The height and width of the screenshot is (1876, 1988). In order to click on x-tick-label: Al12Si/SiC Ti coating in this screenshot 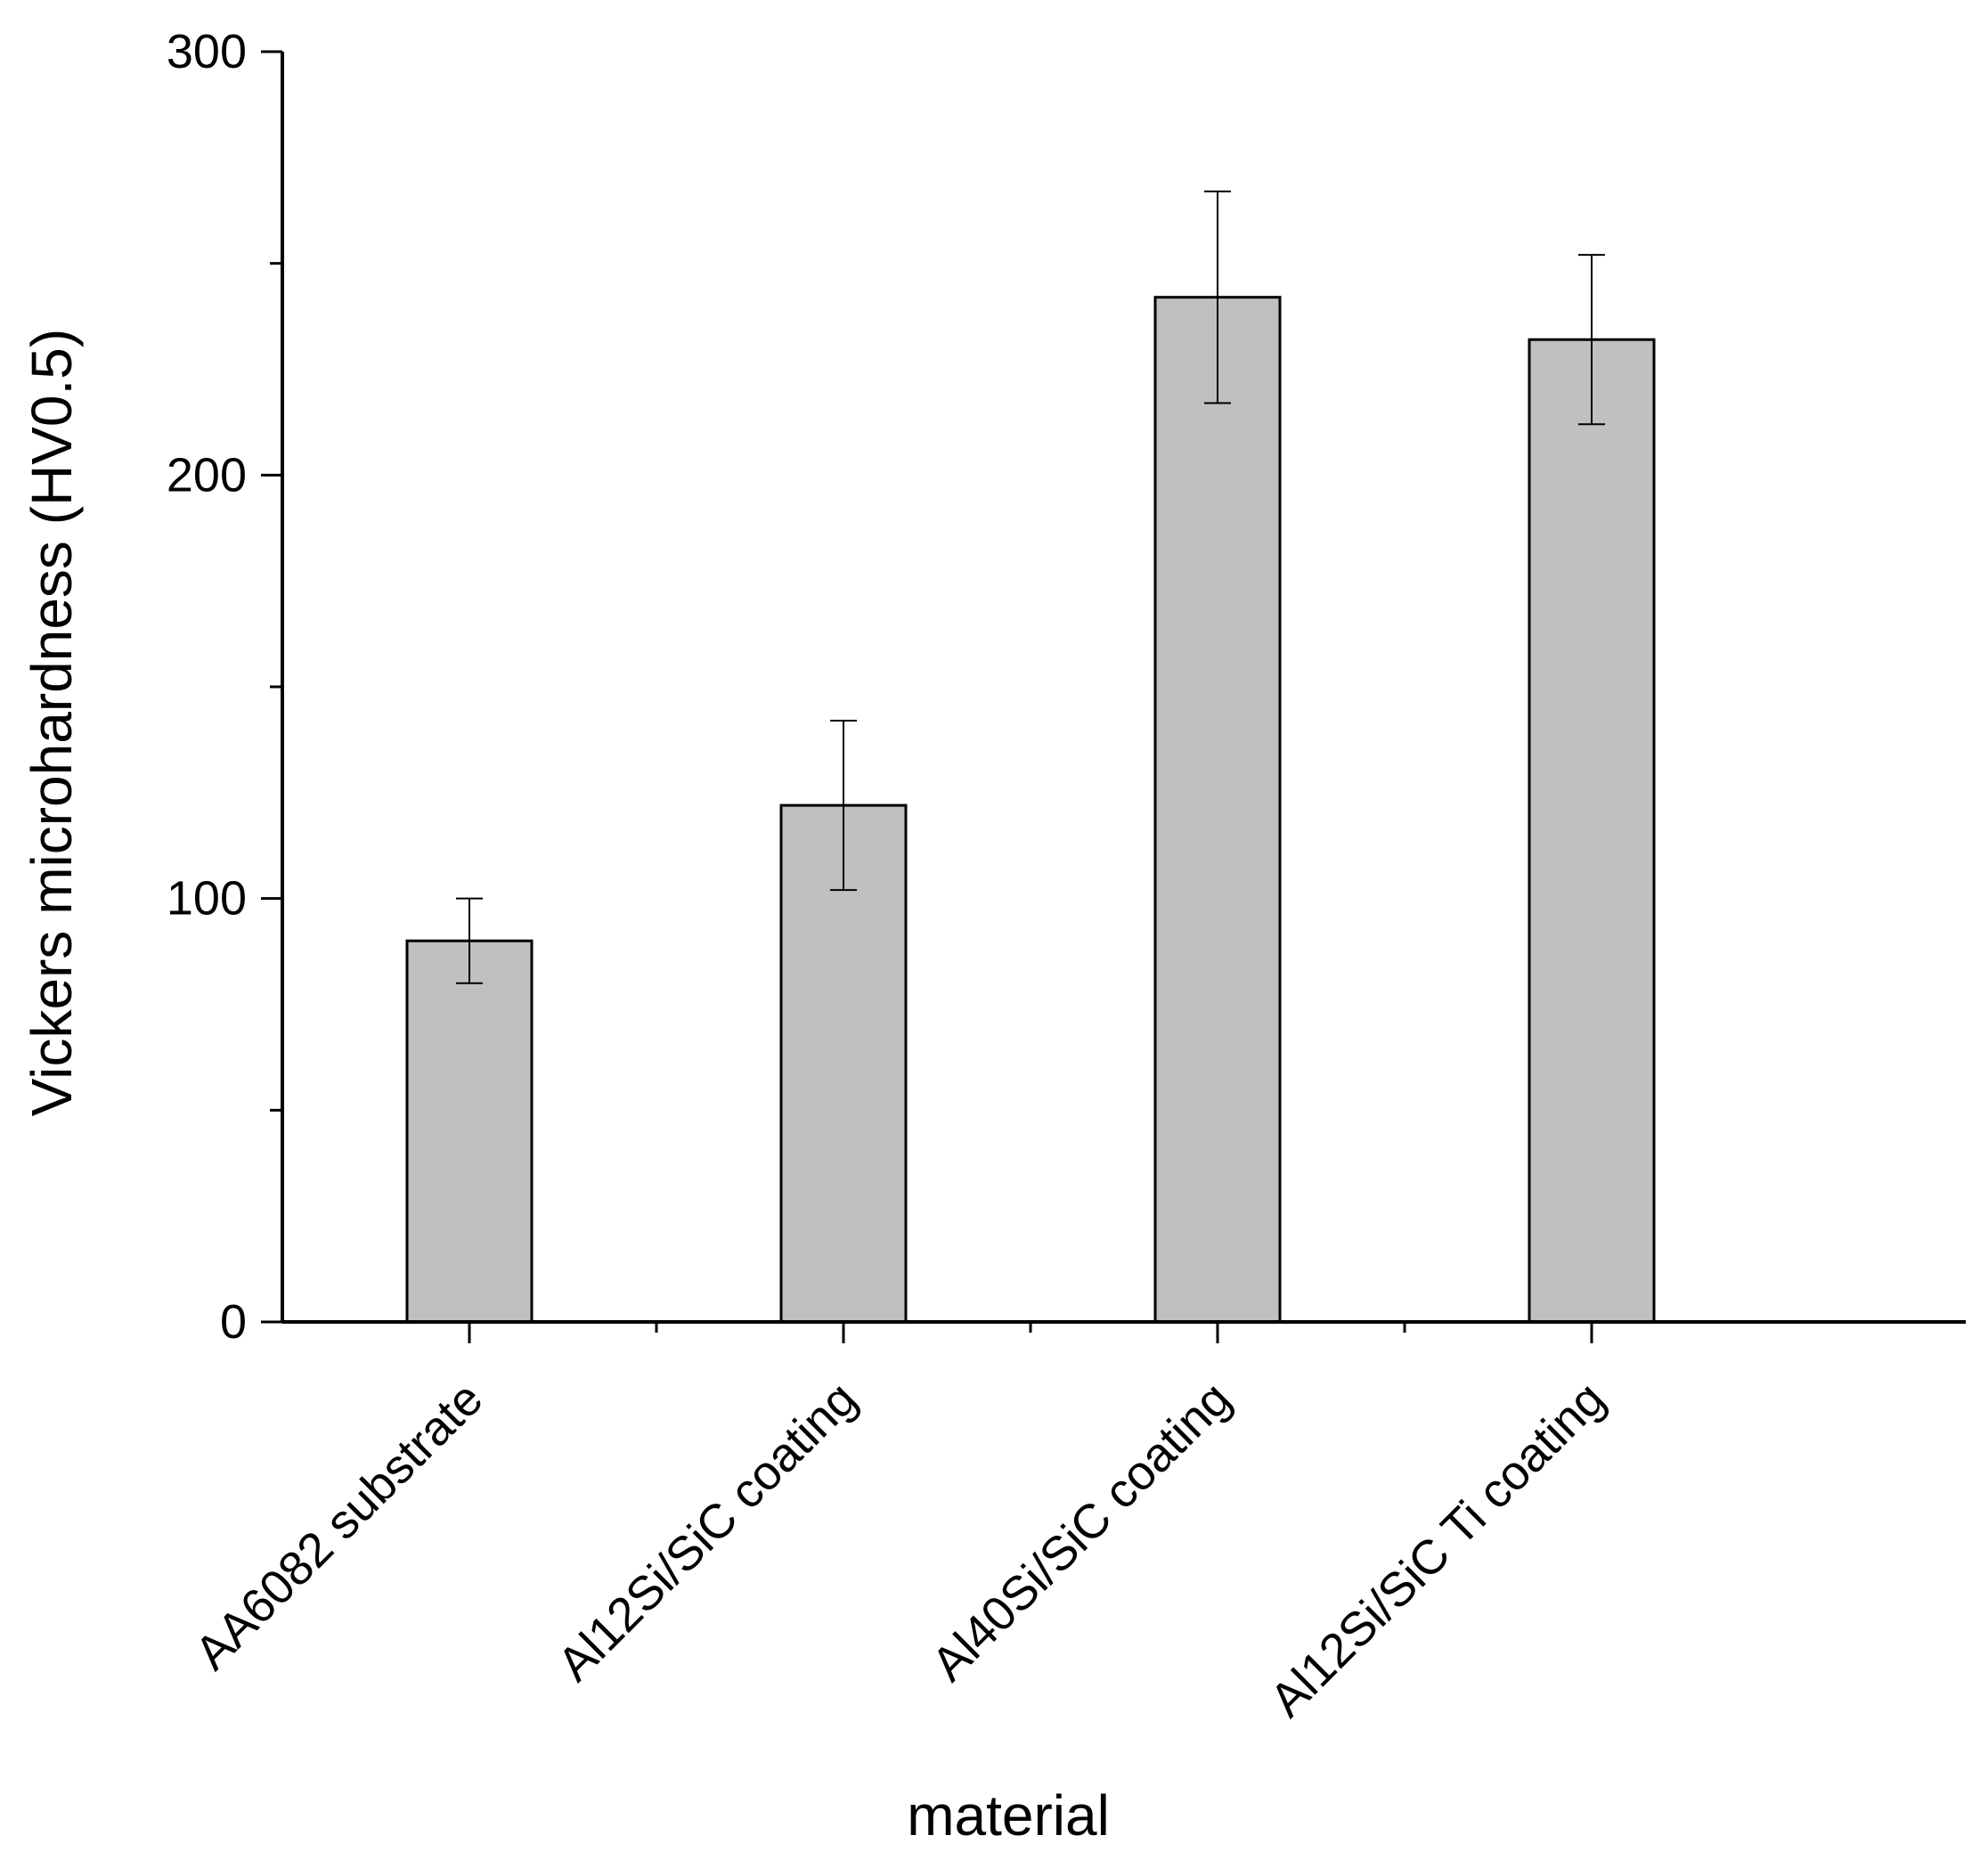, I will do `click(1438, 1549)`.